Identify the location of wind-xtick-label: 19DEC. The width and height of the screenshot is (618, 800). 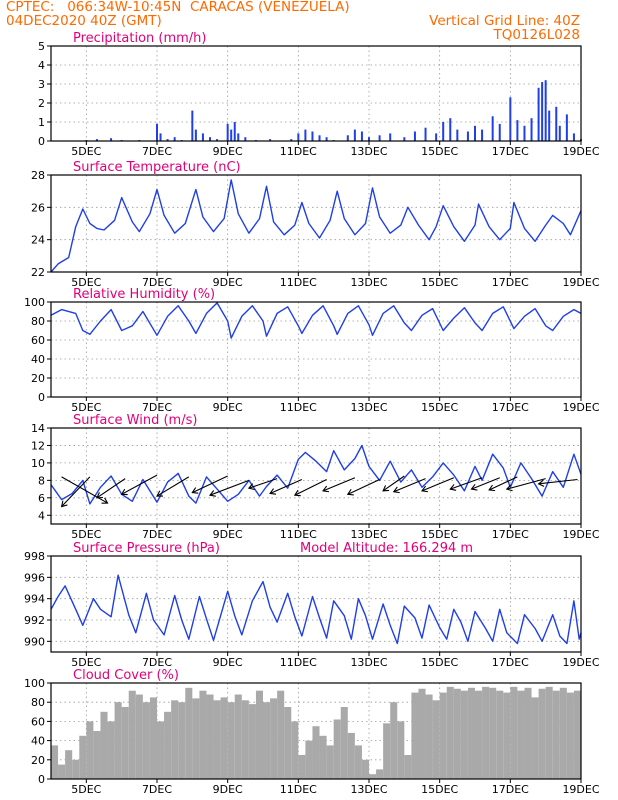
(580, 534).